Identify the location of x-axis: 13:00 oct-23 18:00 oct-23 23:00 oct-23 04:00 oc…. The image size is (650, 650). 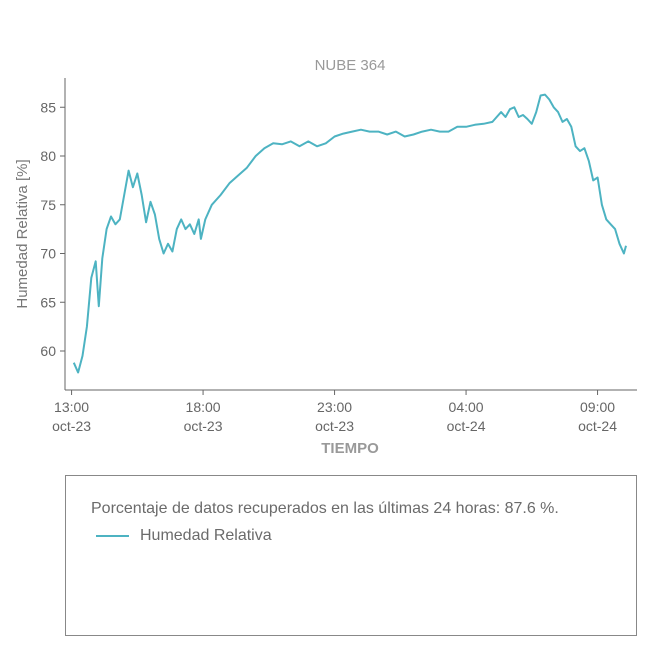
(344, 411).